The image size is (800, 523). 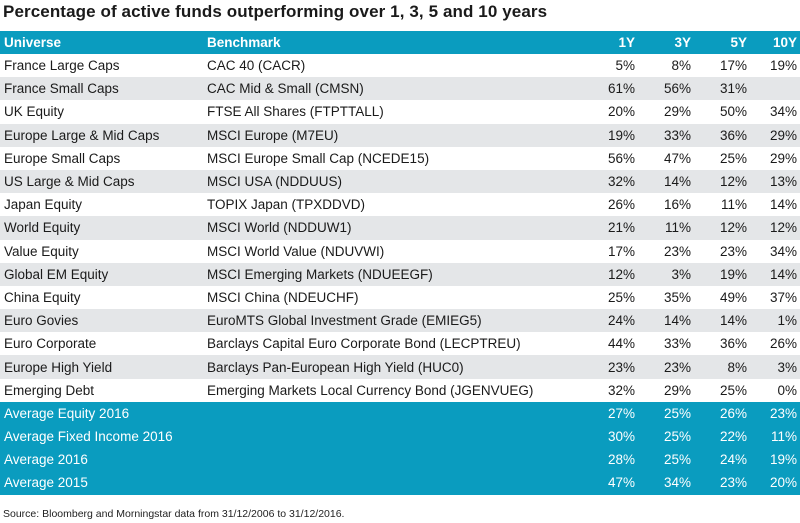 I want to click on cell-3y: 35%, so click(x=663, y=297).